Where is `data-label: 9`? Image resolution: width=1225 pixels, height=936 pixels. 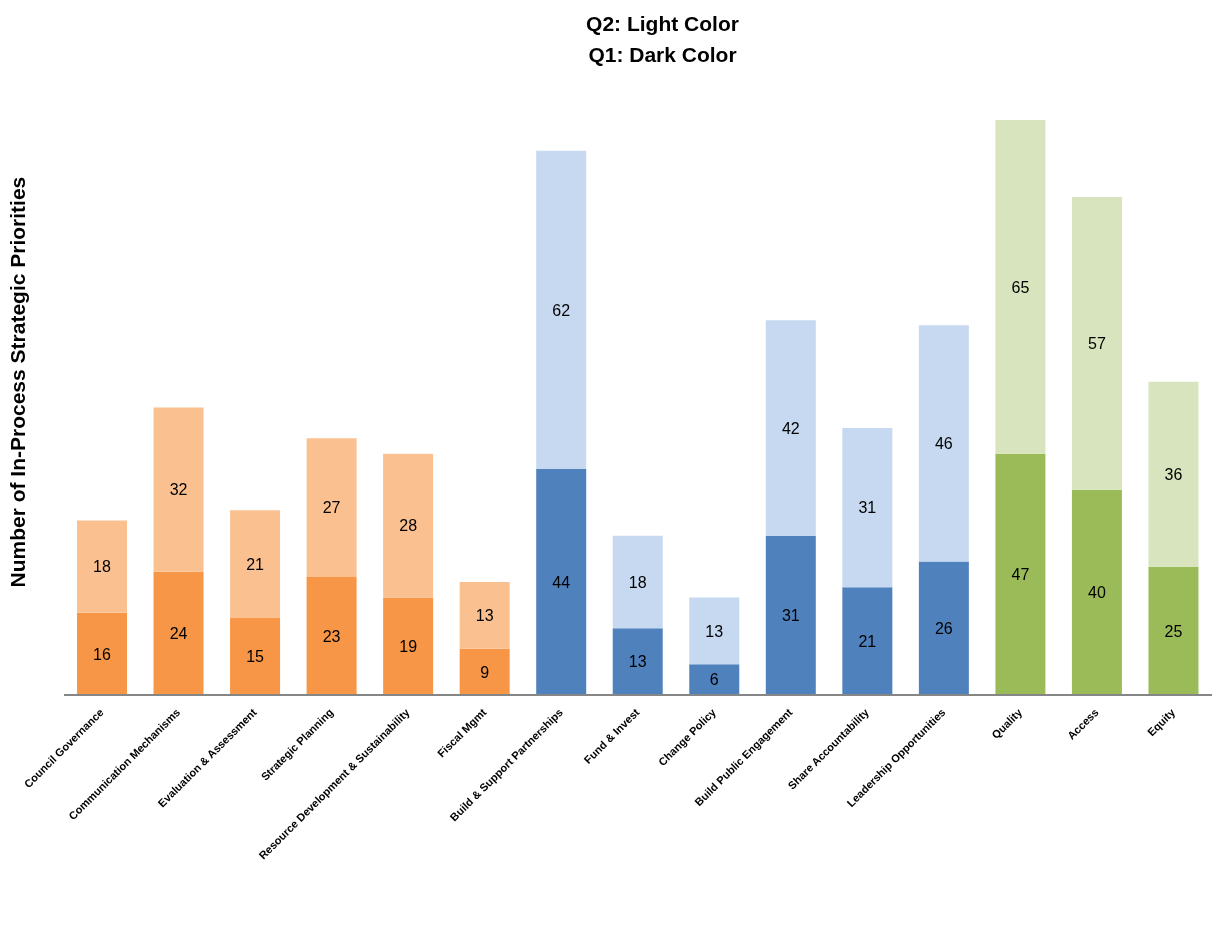
data-label: 9 is located at coordinates (485, 672).